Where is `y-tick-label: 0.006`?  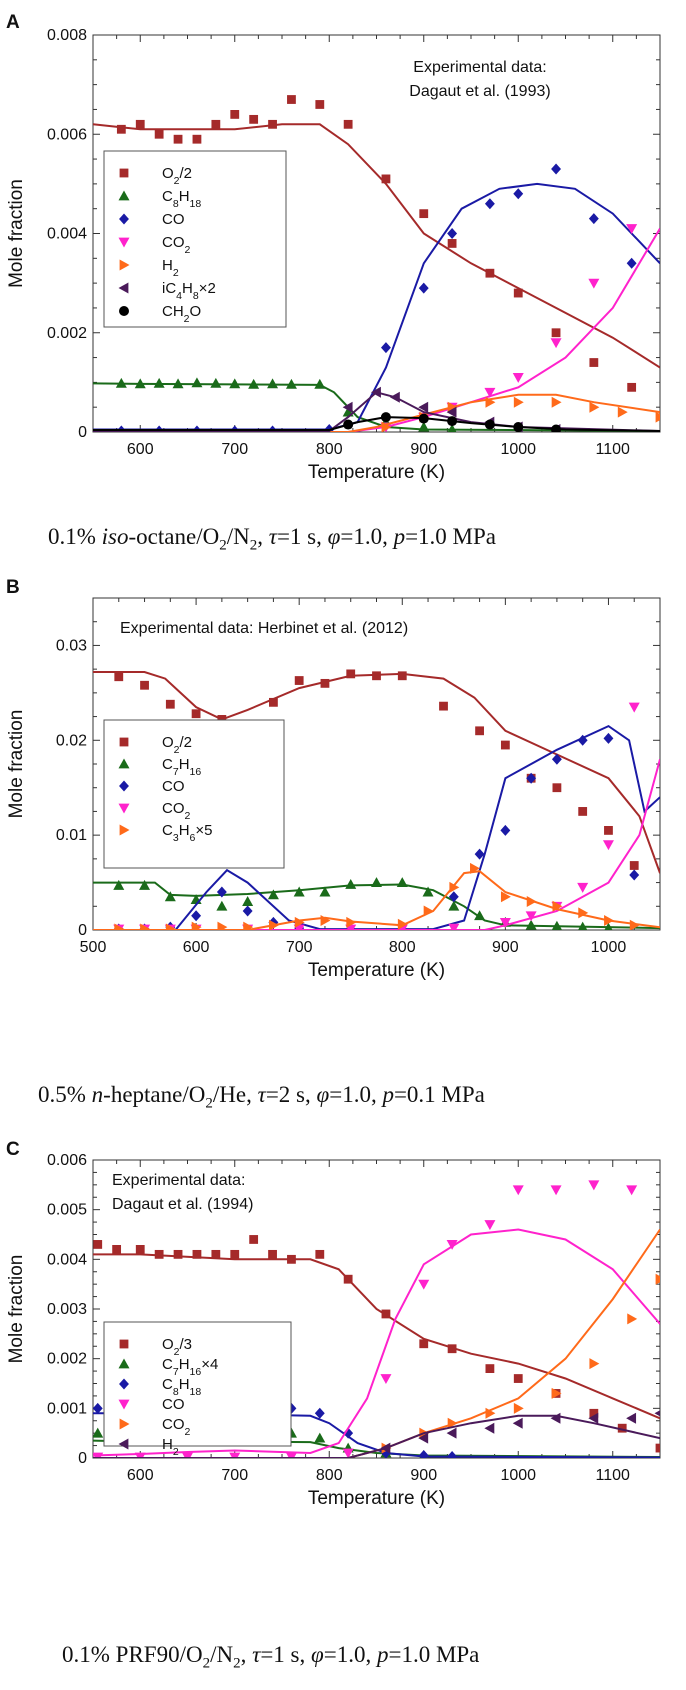
y-tick-label: 0.006 is located at coordinates (67, 1160).